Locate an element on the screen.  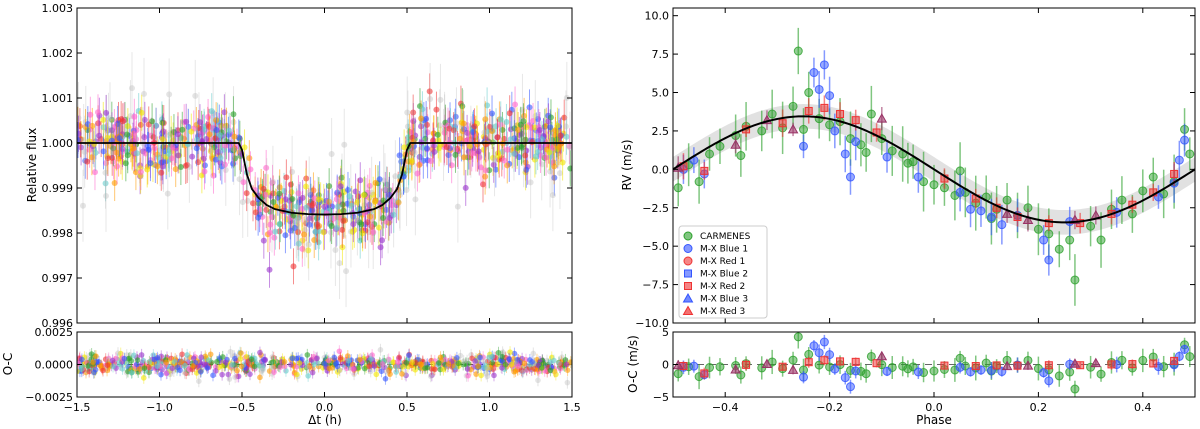
transit-model-curve is located at coordinates (324, 179).